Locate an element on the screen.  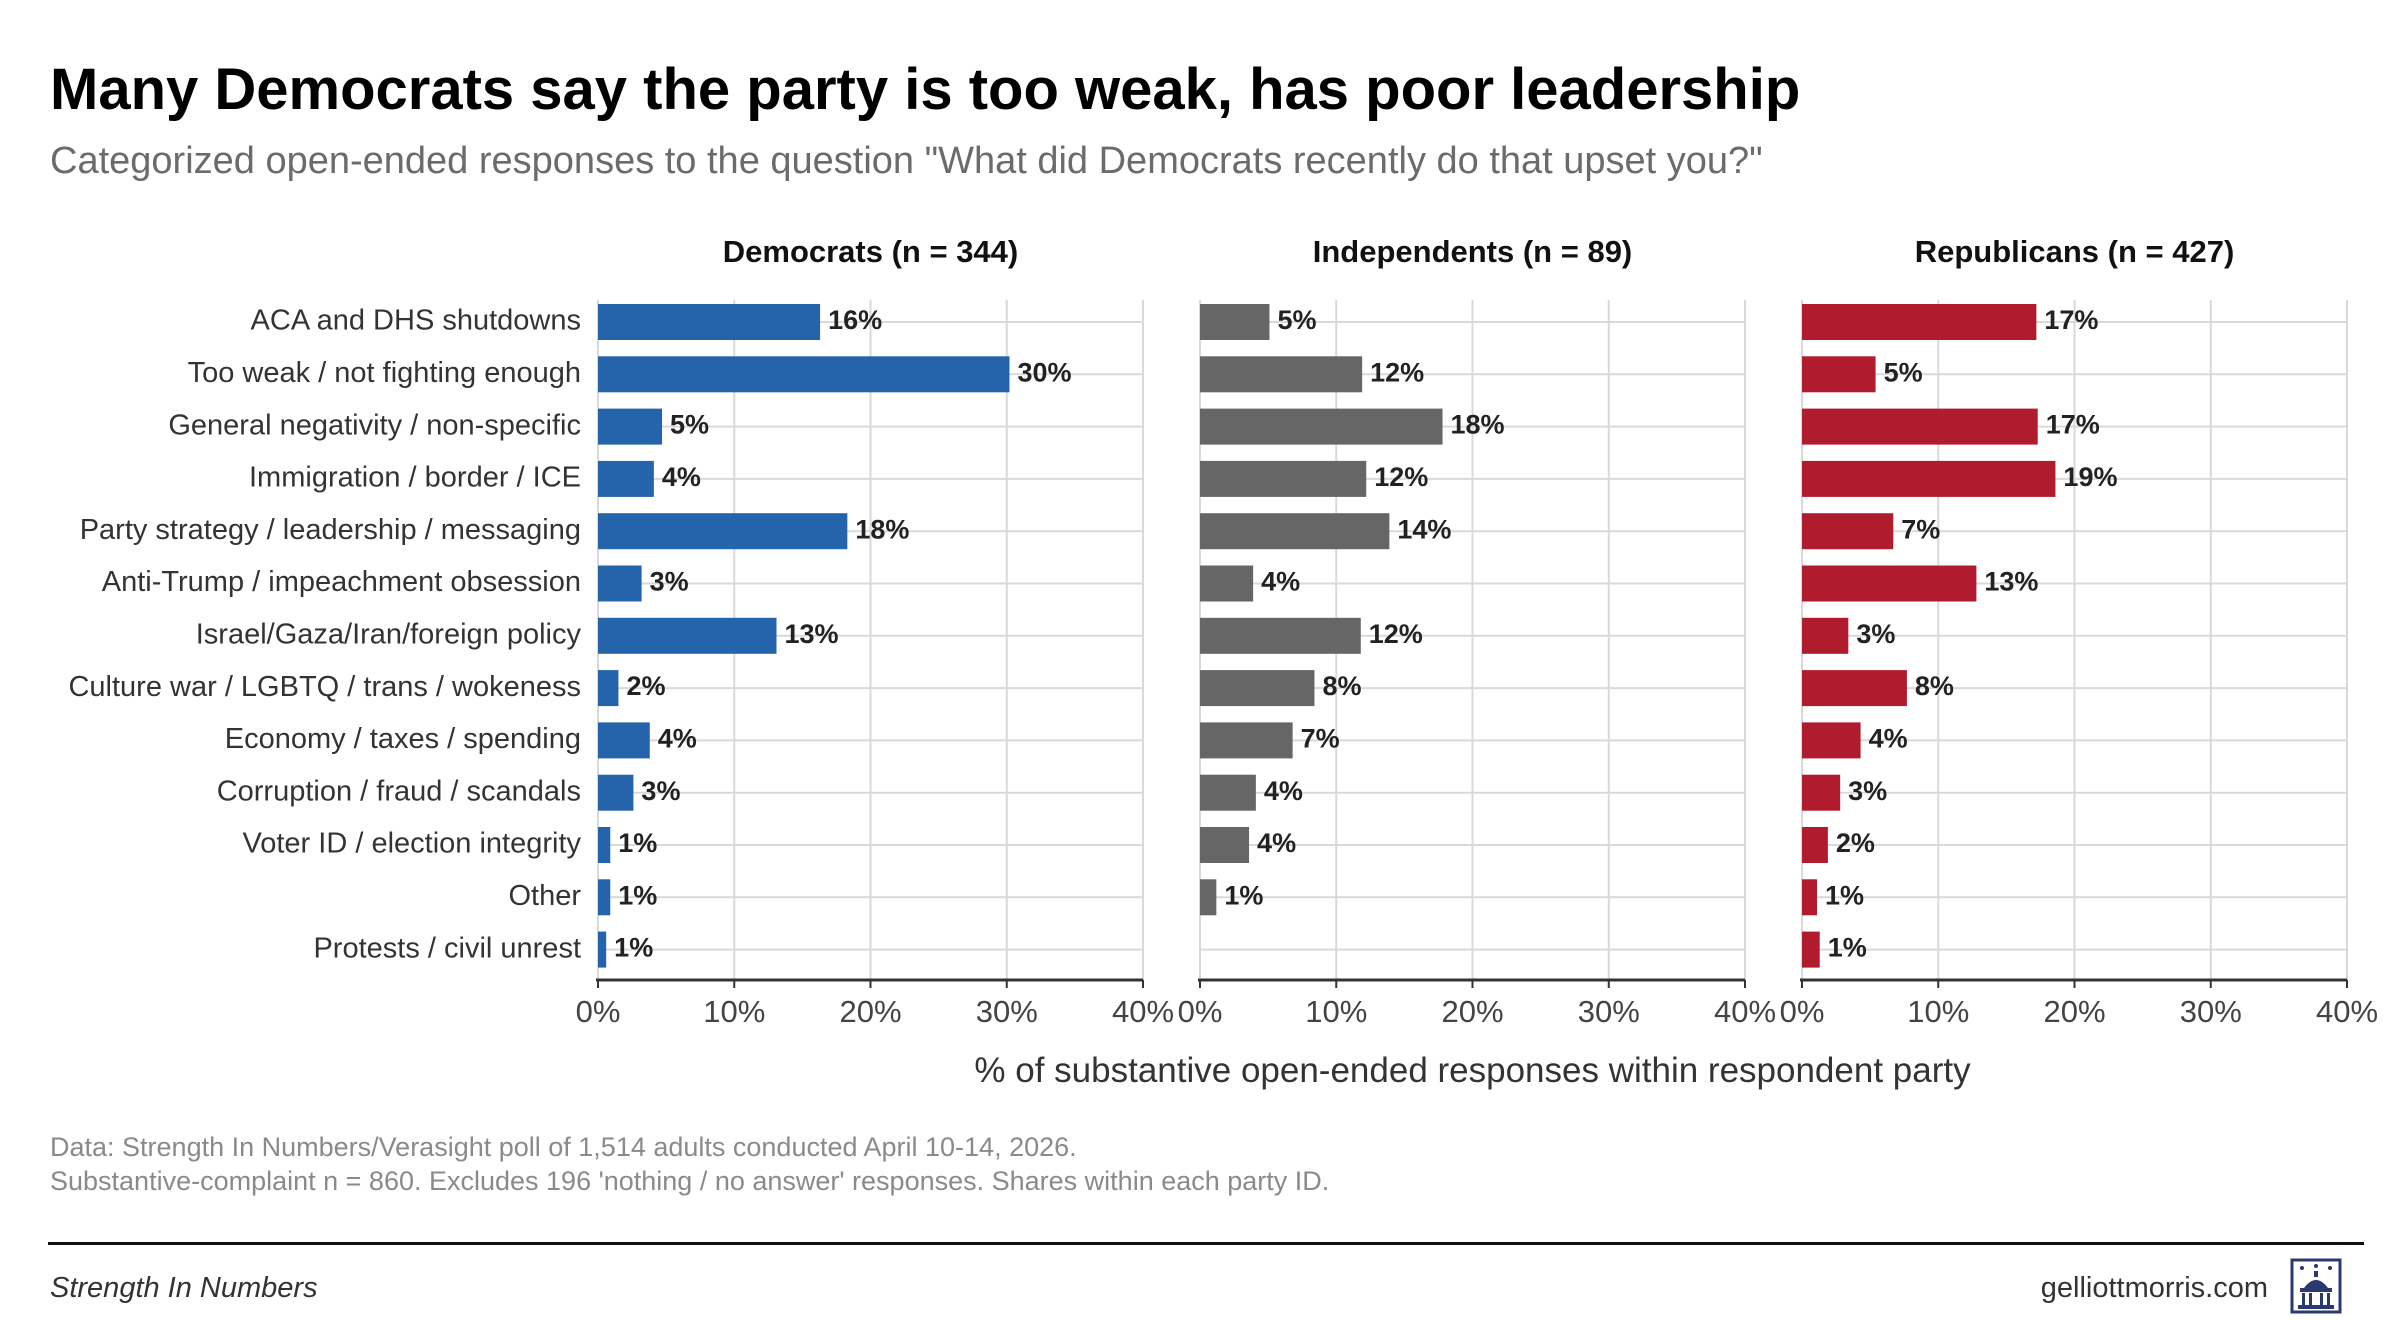
website-link: gelliottmorris.com is located at coordinates (2154, 1288).